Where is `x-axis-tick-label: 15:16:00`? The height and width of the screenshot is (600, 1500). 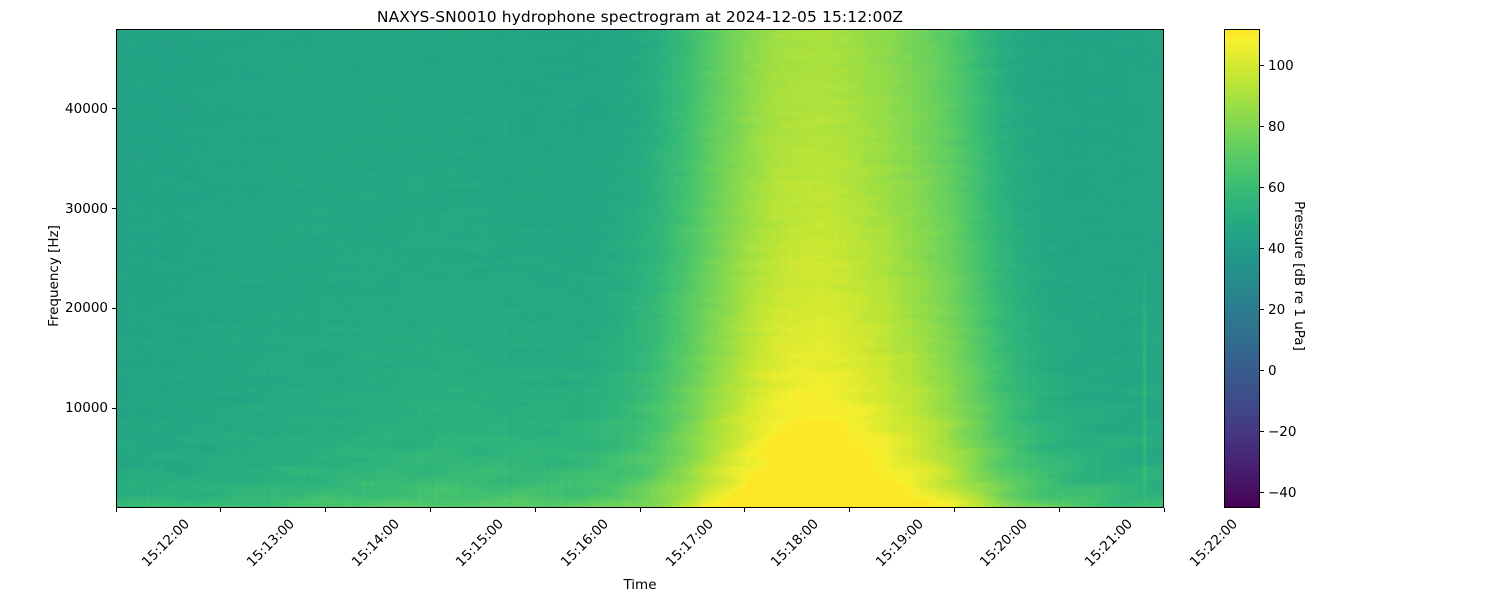 x-axis-tick-label: 15:16:00 is located at coordinates (585, 543).